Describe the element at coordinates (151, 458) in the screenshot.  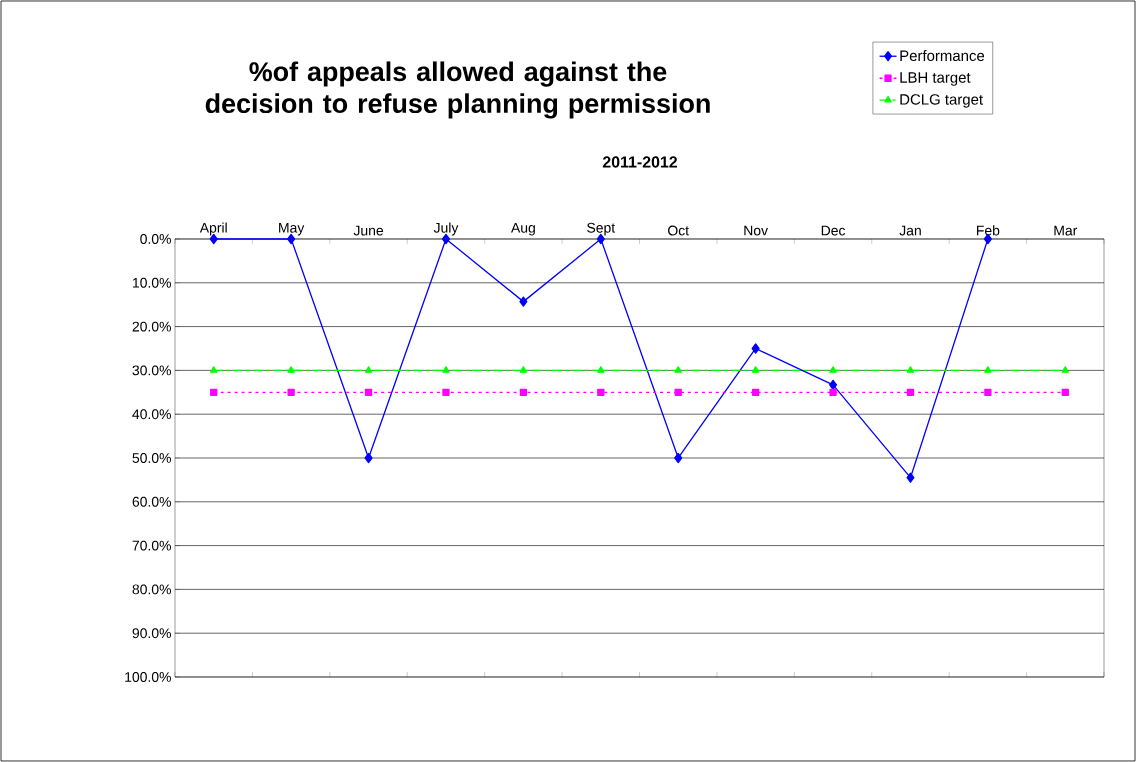
I see `y-tick-label: 50.0%` at that location.